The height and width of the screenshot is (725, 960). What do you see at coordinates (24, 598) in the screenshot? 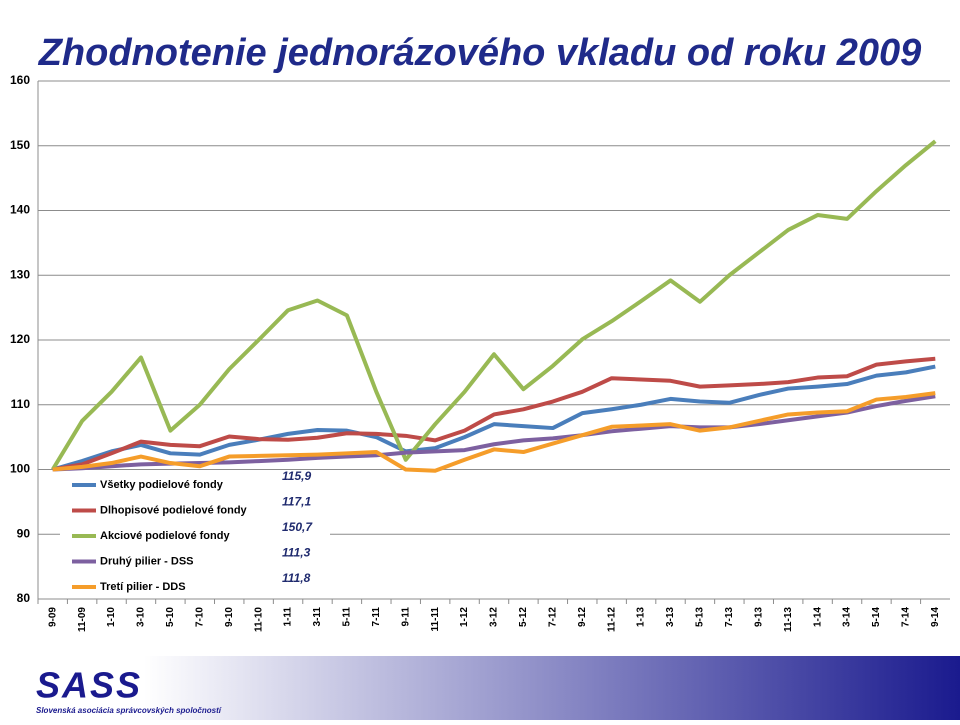
I see `y-tick-label: 80` at bounding box center [24, 598].